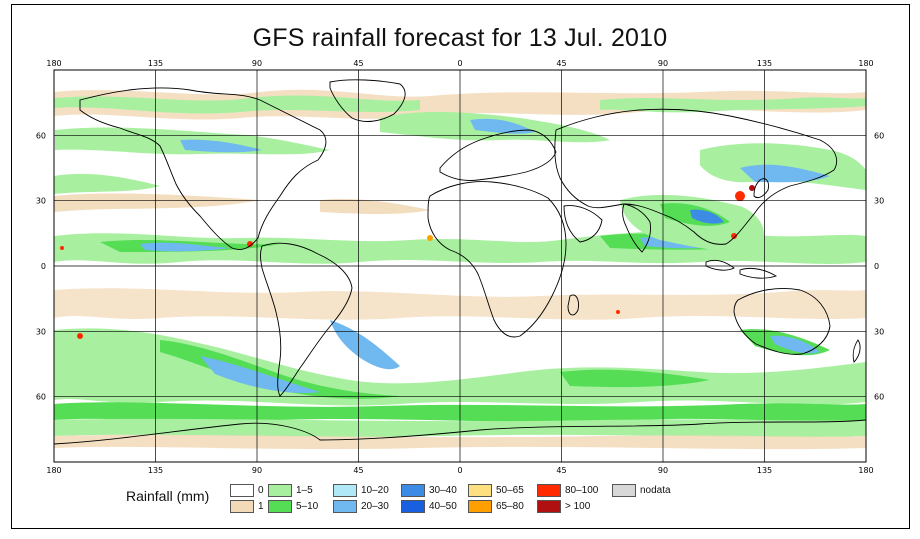 The width and height of the screenshot is (920, 539). I want to click on longitude-labels-bottom: 180 135 90 45 0 45 90 135 180, so click(459, 470).